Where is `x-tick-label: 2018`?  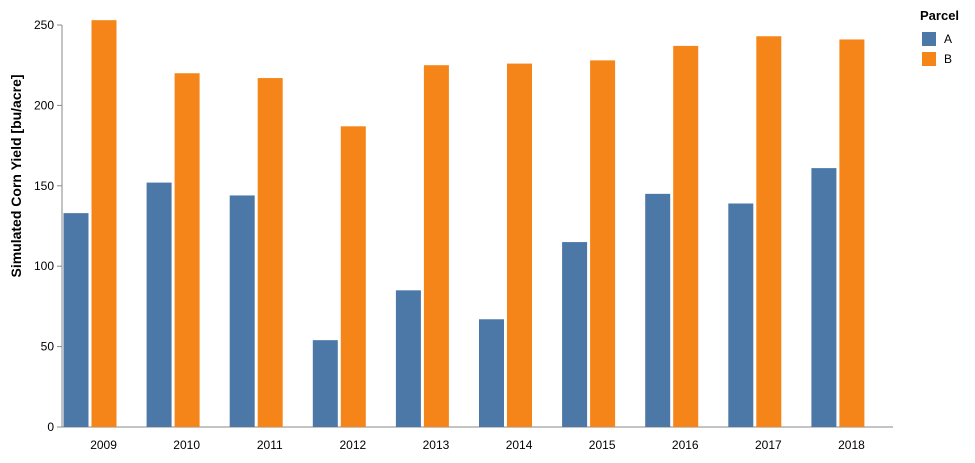 x-tick-label: 2018 is located at coordinates (851, 445).